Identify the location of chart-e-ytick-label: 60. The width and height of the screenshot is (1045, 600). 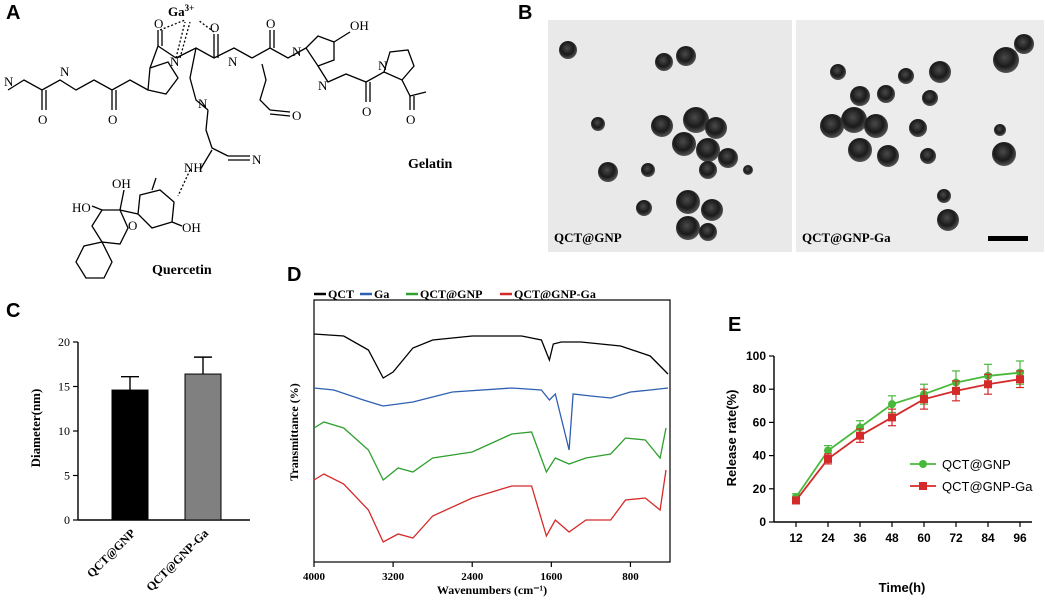
(760, 422).